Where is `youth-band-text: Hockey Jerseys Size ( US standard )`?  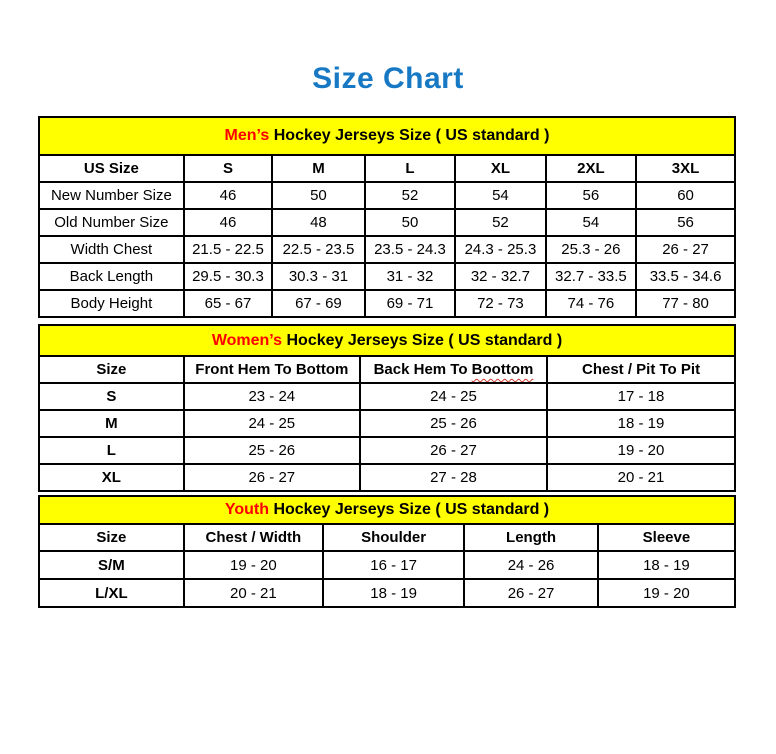 youth-band-text: Hockey Jerseys Size ( US standard ) is located at coordinates (411, 509).